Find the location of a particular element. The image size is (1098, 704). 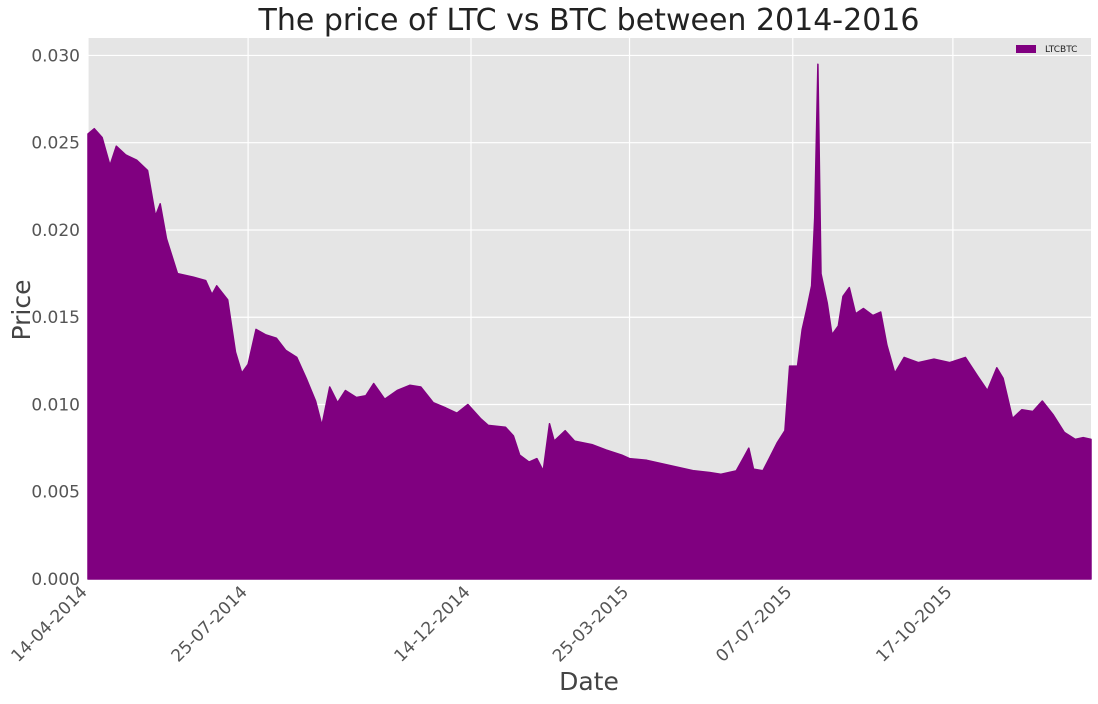

x-tick-label: 14-04-2014 is located at coordinates (50, 624).